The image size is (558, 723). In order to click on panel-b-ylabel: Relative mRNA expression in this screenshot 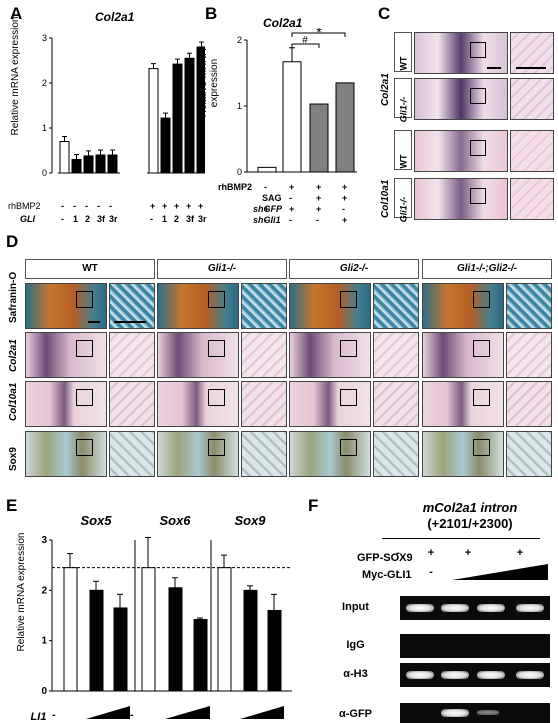, I will do `click(209, 83)`.